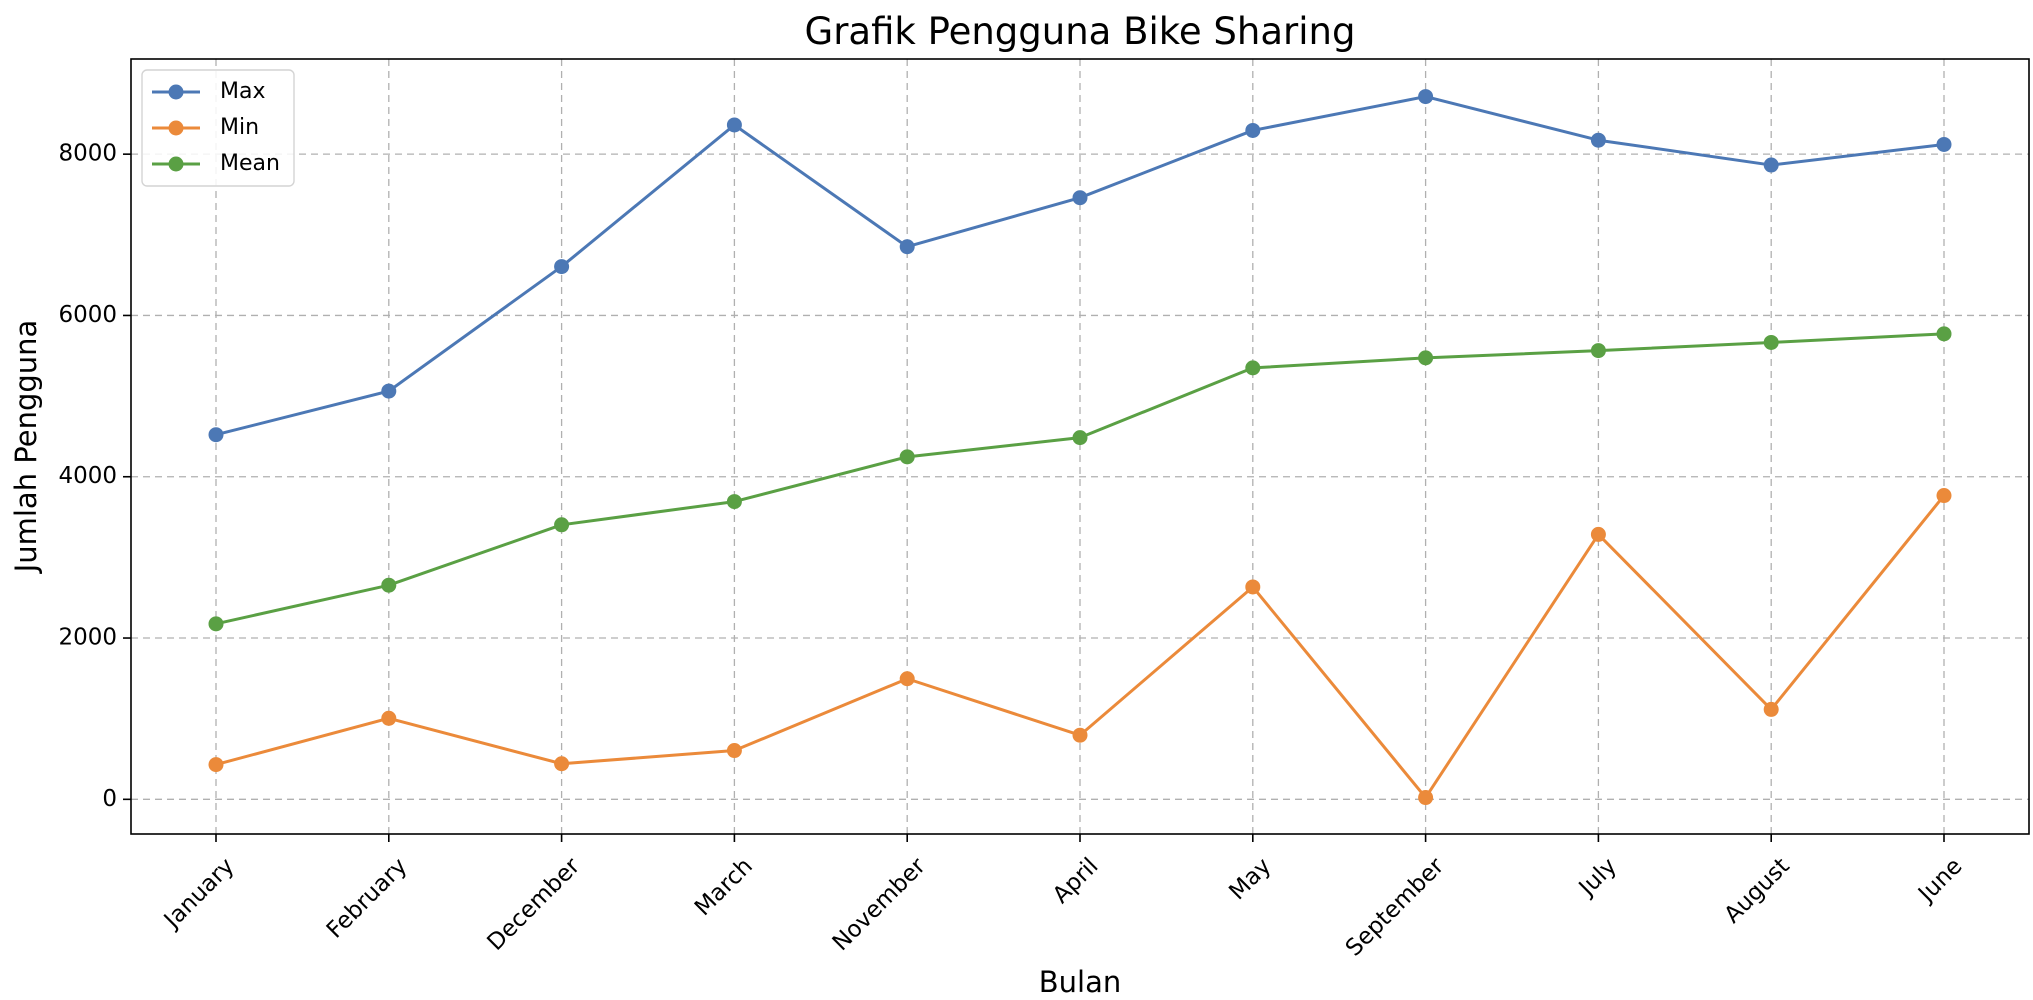  Describe the element at coordinates (1080, 982) in the screenshot. I see `x-axis-label: Bulan` at that location.